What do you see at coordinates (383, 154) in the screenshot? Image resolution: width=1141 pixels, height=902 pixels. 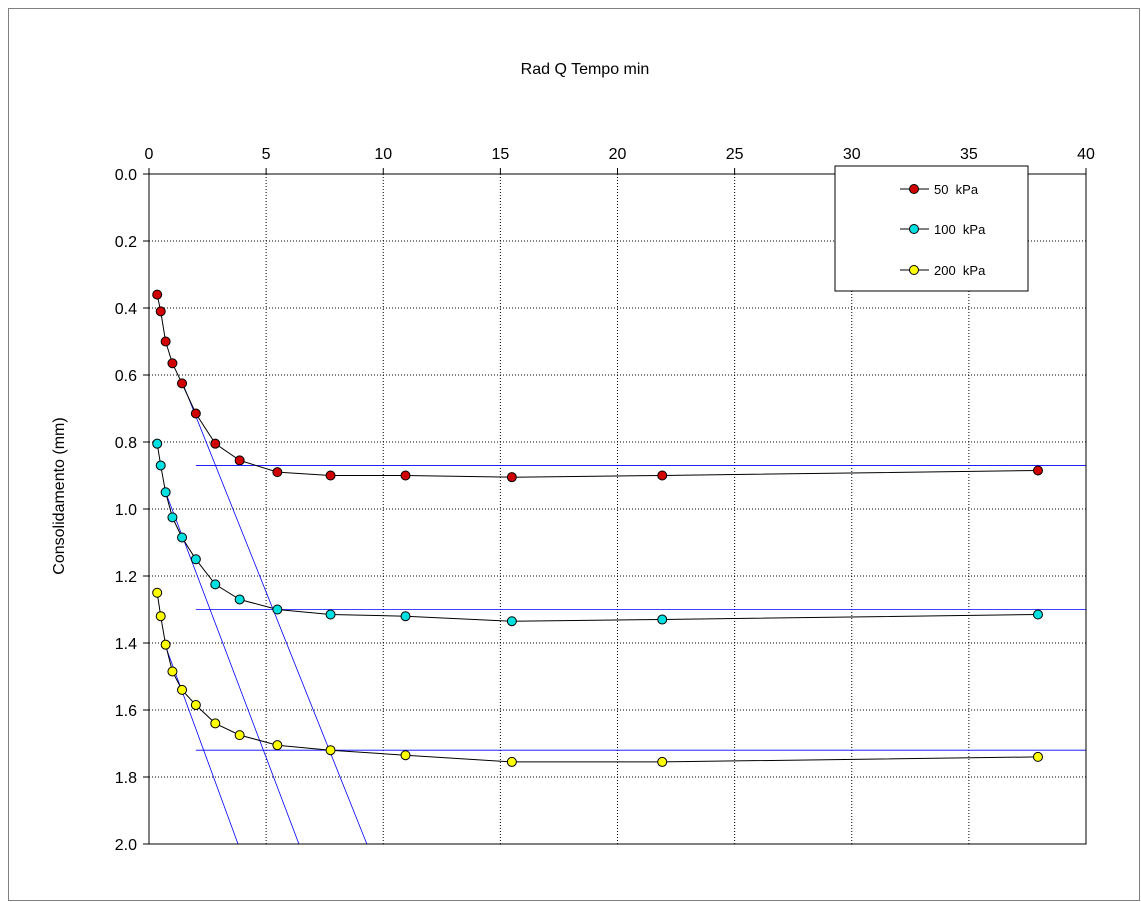 I see `x-tick-label: 10` at bounding box center [383, 154].